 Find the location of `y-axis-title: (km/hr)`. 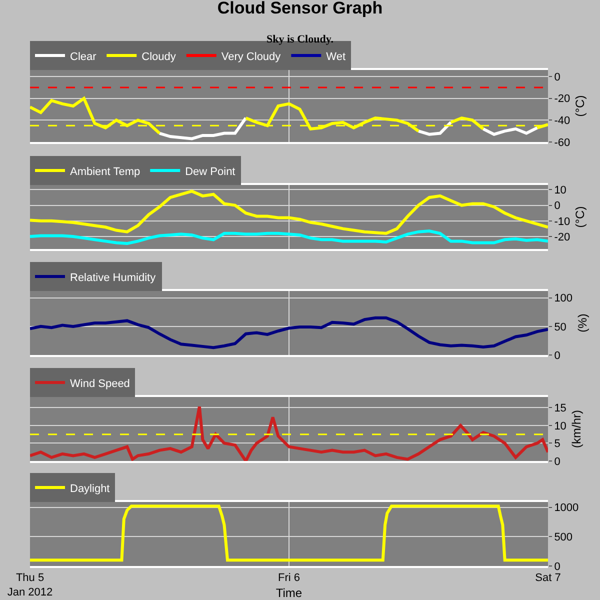

y-axis-title: (km/hr) is located at coordinates (576, 429).